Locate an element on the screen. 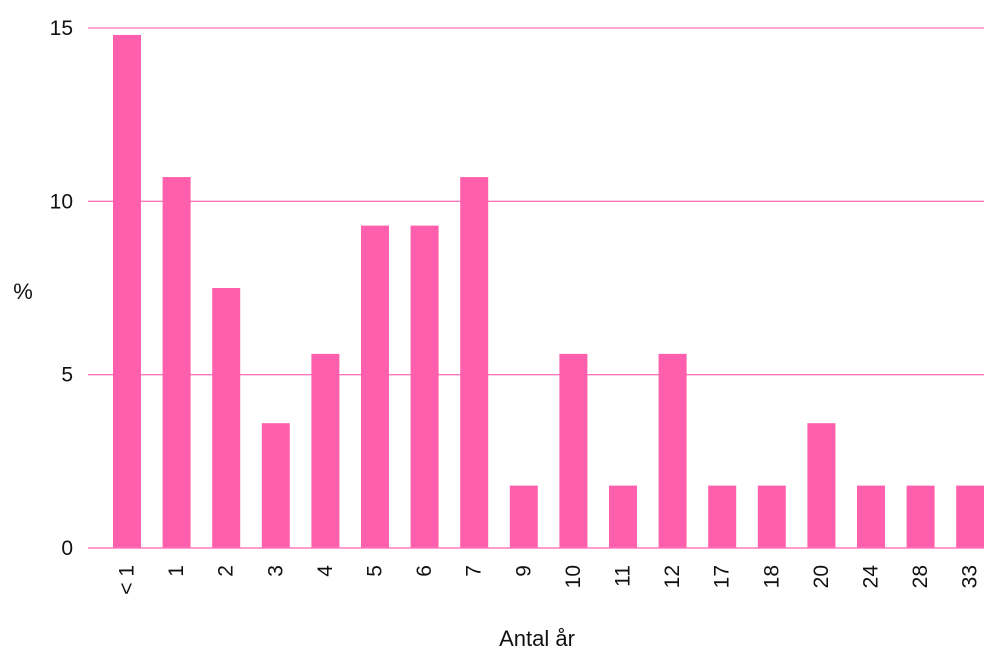 Image resolution: width=984 pixels, height=654 pixels. x-tick-label: 5 is located at coordinates (375, 571).